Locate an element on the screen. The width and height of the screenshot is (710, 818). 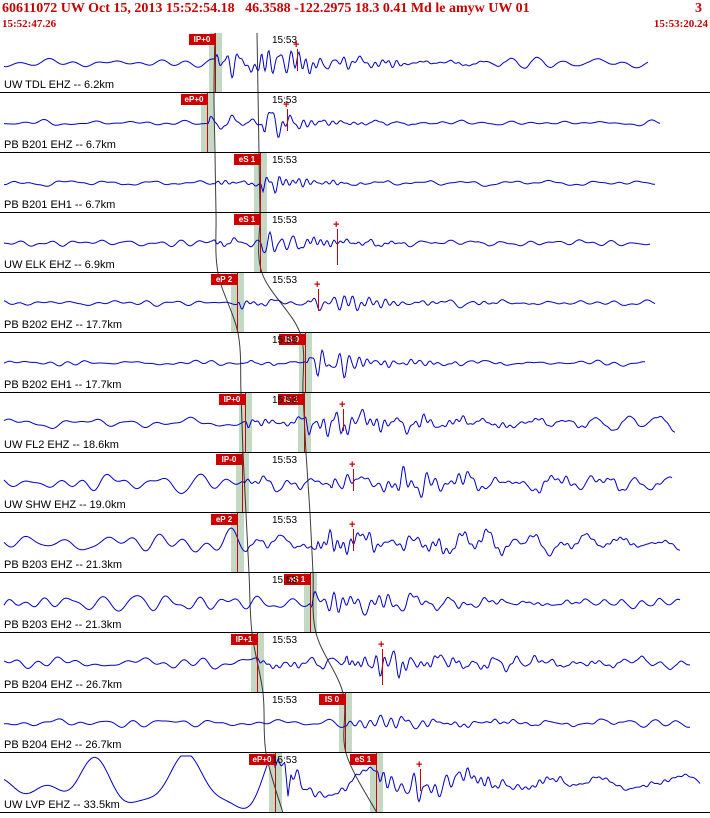
station-label: UW TDL EHZ -- 6.2km is located at coordinates (59, 85).